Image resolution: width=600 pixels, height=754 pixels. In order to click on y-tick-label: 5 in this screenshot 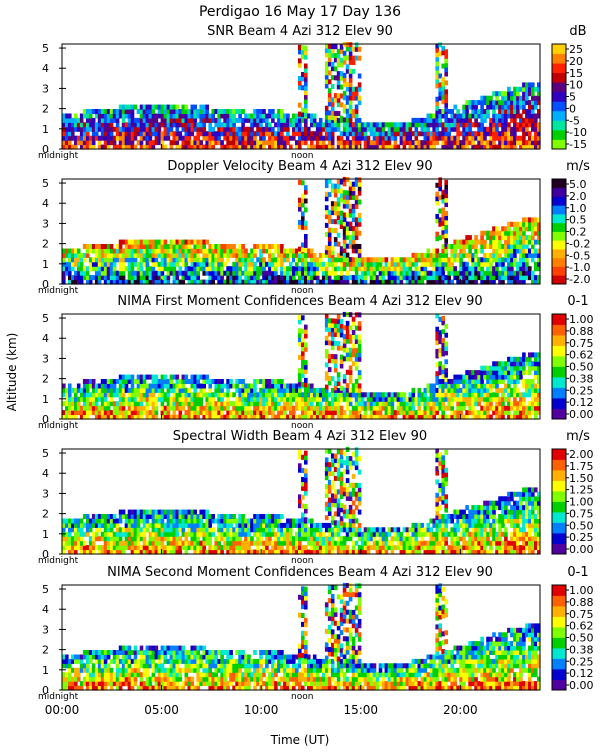, I will do `click(45, 48)`.